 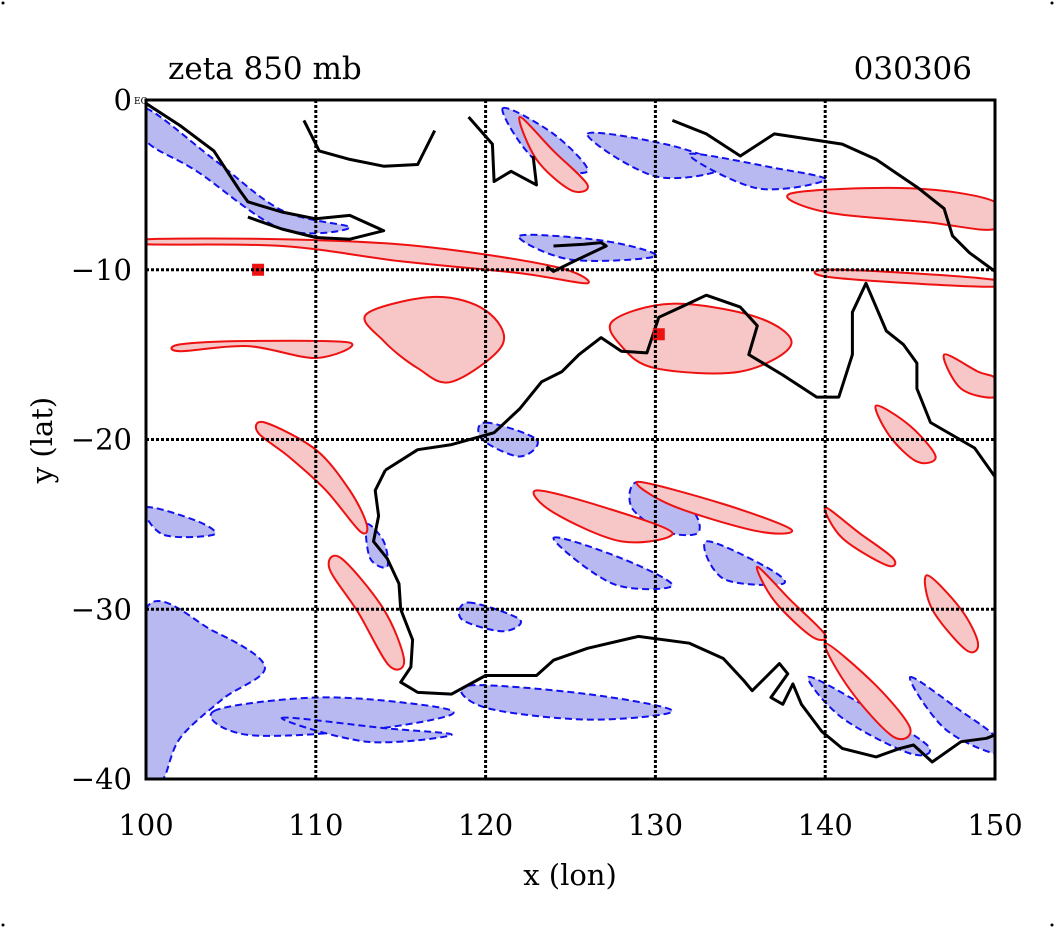 I want to click on y-tick-label: −10, so click(x=101, y=270).